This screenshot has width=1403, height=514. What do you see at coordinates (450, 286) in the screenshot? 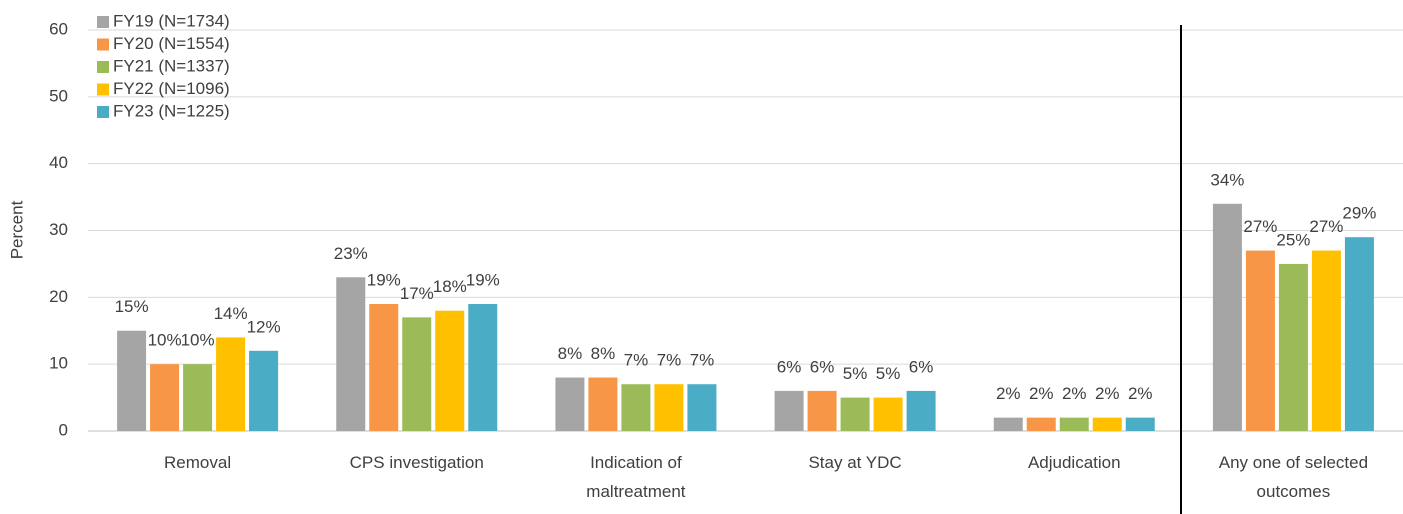
I see `value-label: 18%` at bounding box center [450, 286].